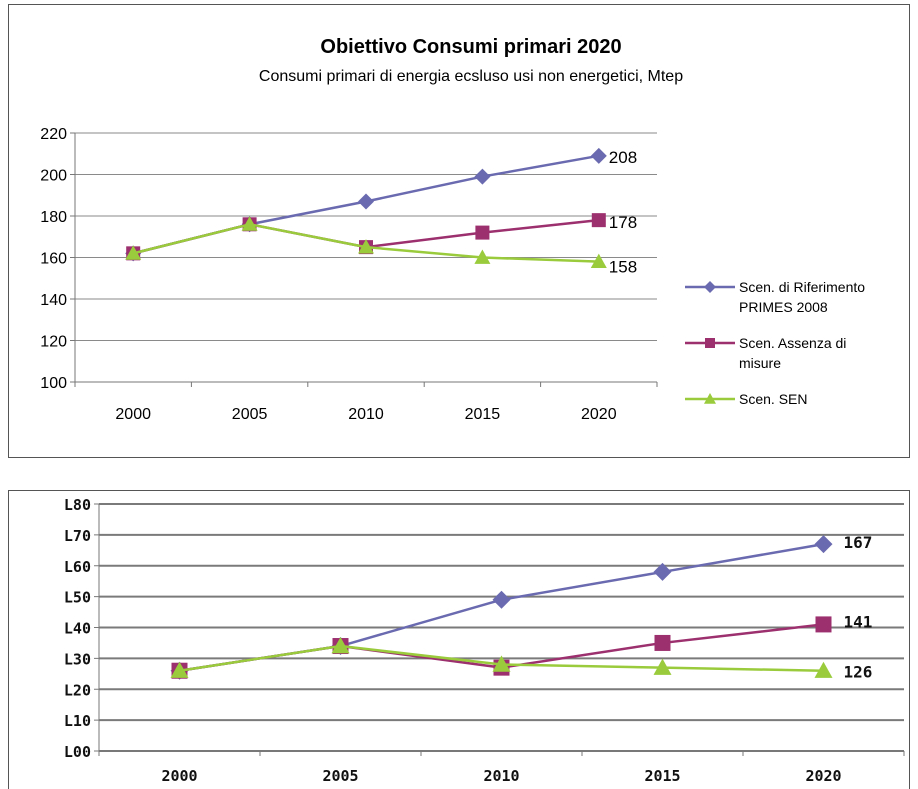 The width and height of the screenshot is (918, 789). Describe the element at coordinates (53, 176) in the screenshot. I see `y-tick-label: 200` at that location.